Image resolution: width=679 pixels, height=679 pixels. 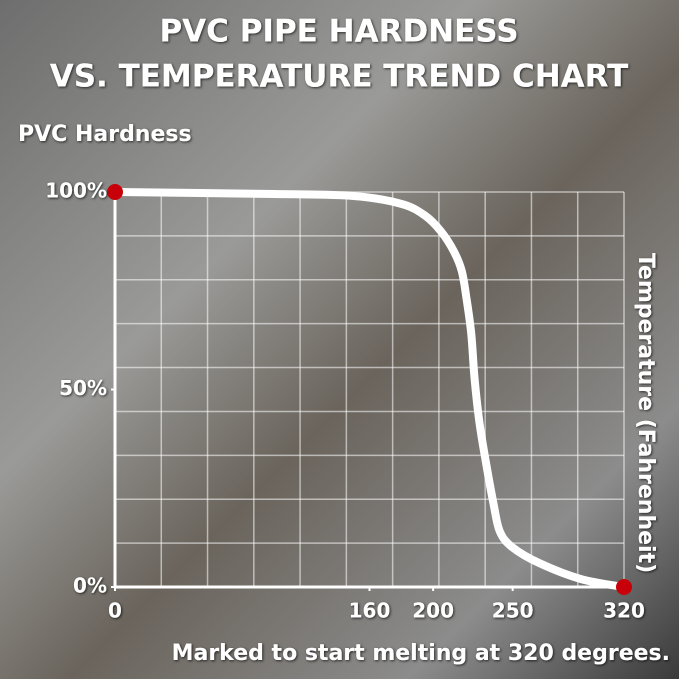 I want to click on y-axis-label: PVC Hardness, so click(x=105, y=134).